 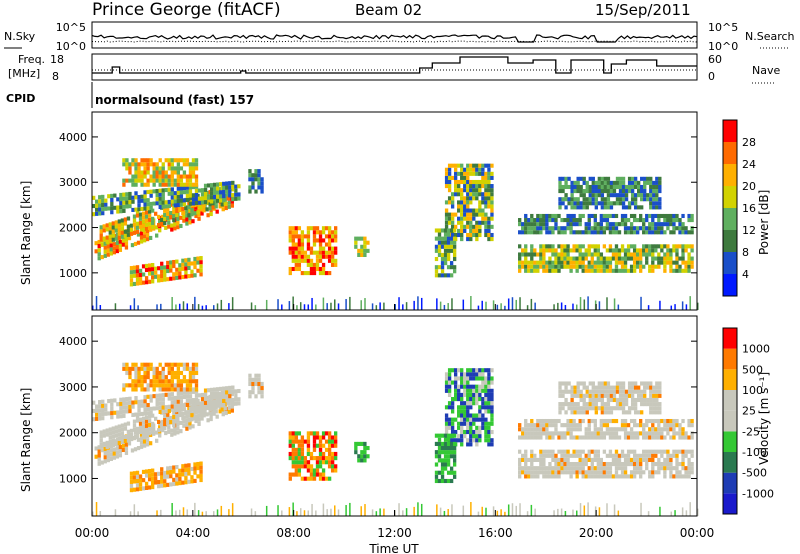 What do you see at coordinates (730, 421) in the screenshot?
I see `velocity-colorbar-frame` at bounding box center [730, 421].